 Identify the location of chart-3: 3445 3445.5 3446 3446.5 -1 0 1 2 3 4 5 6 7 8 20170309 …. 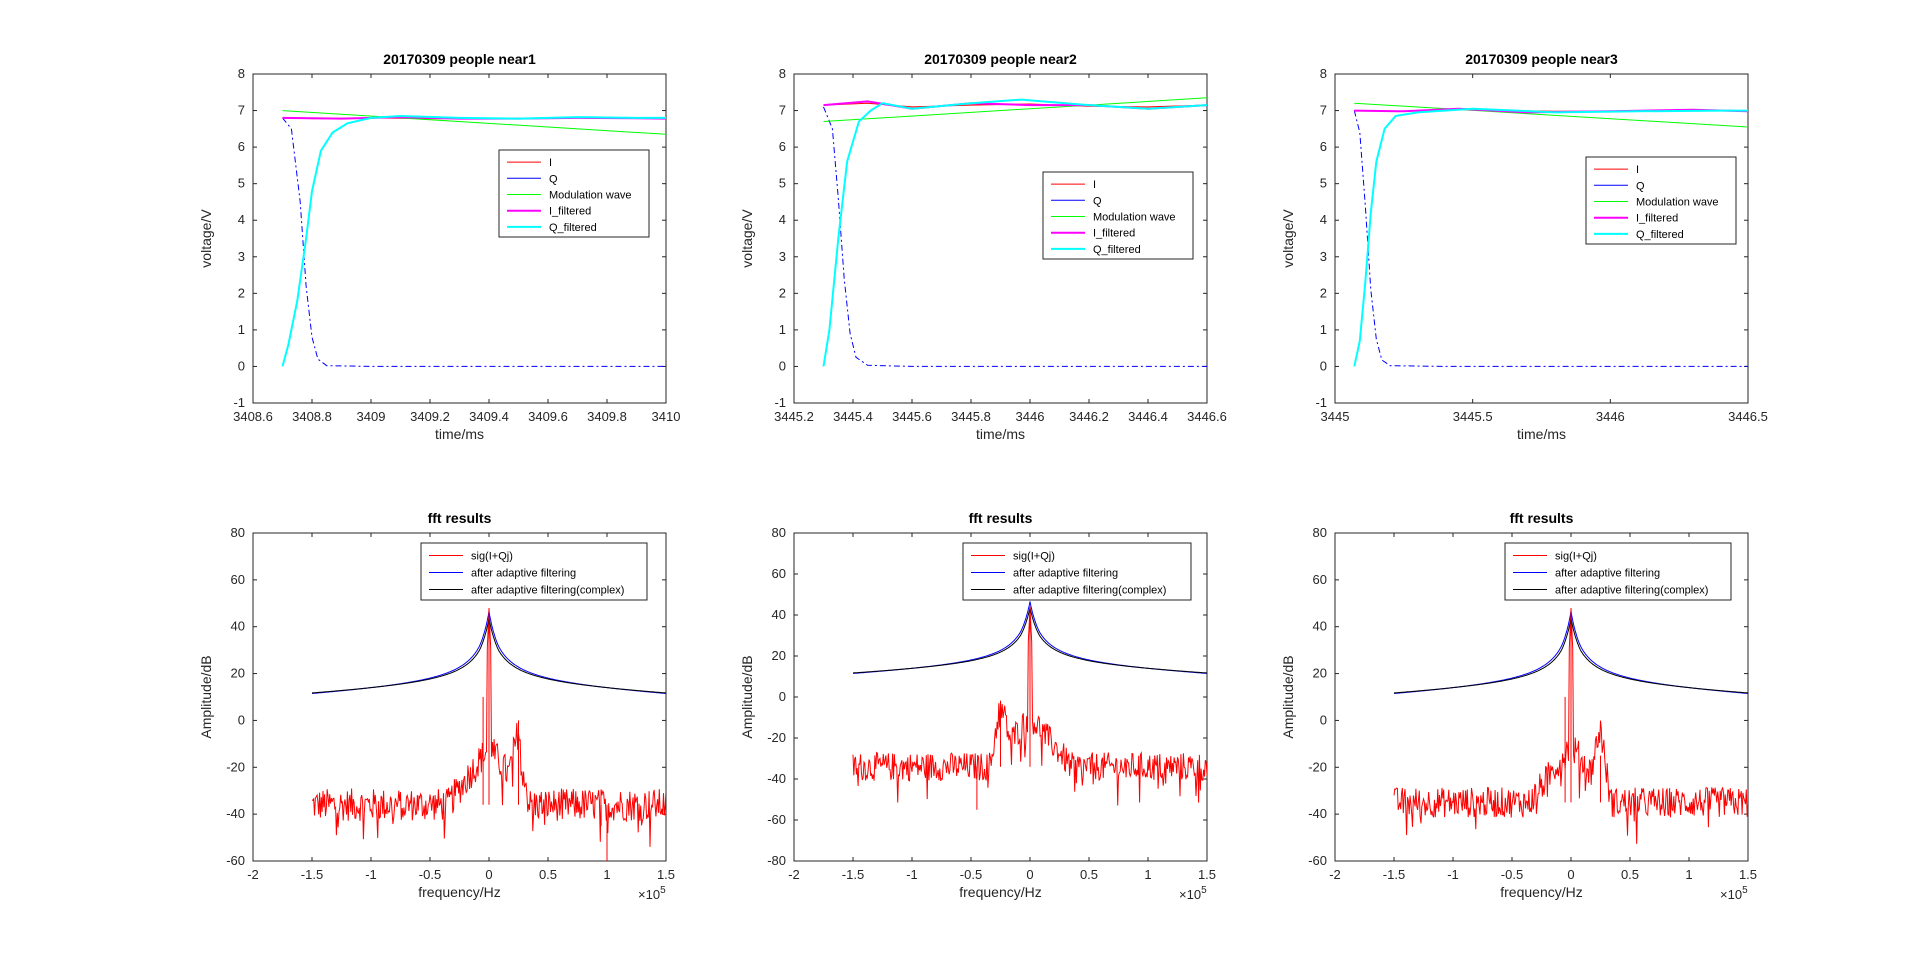
(1524, 246).